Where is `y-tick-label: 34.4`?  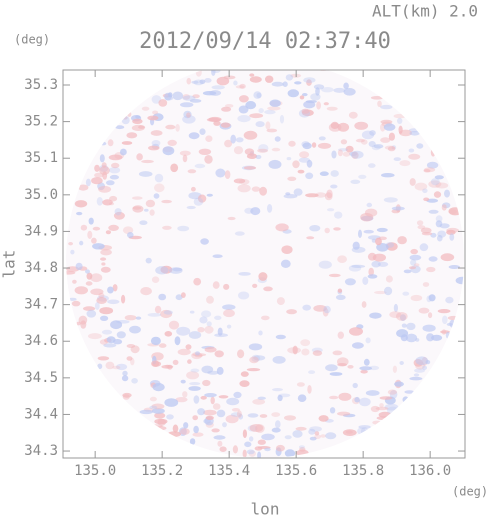
y-tick-label: 34.4 is located at coordinates (41, 414).